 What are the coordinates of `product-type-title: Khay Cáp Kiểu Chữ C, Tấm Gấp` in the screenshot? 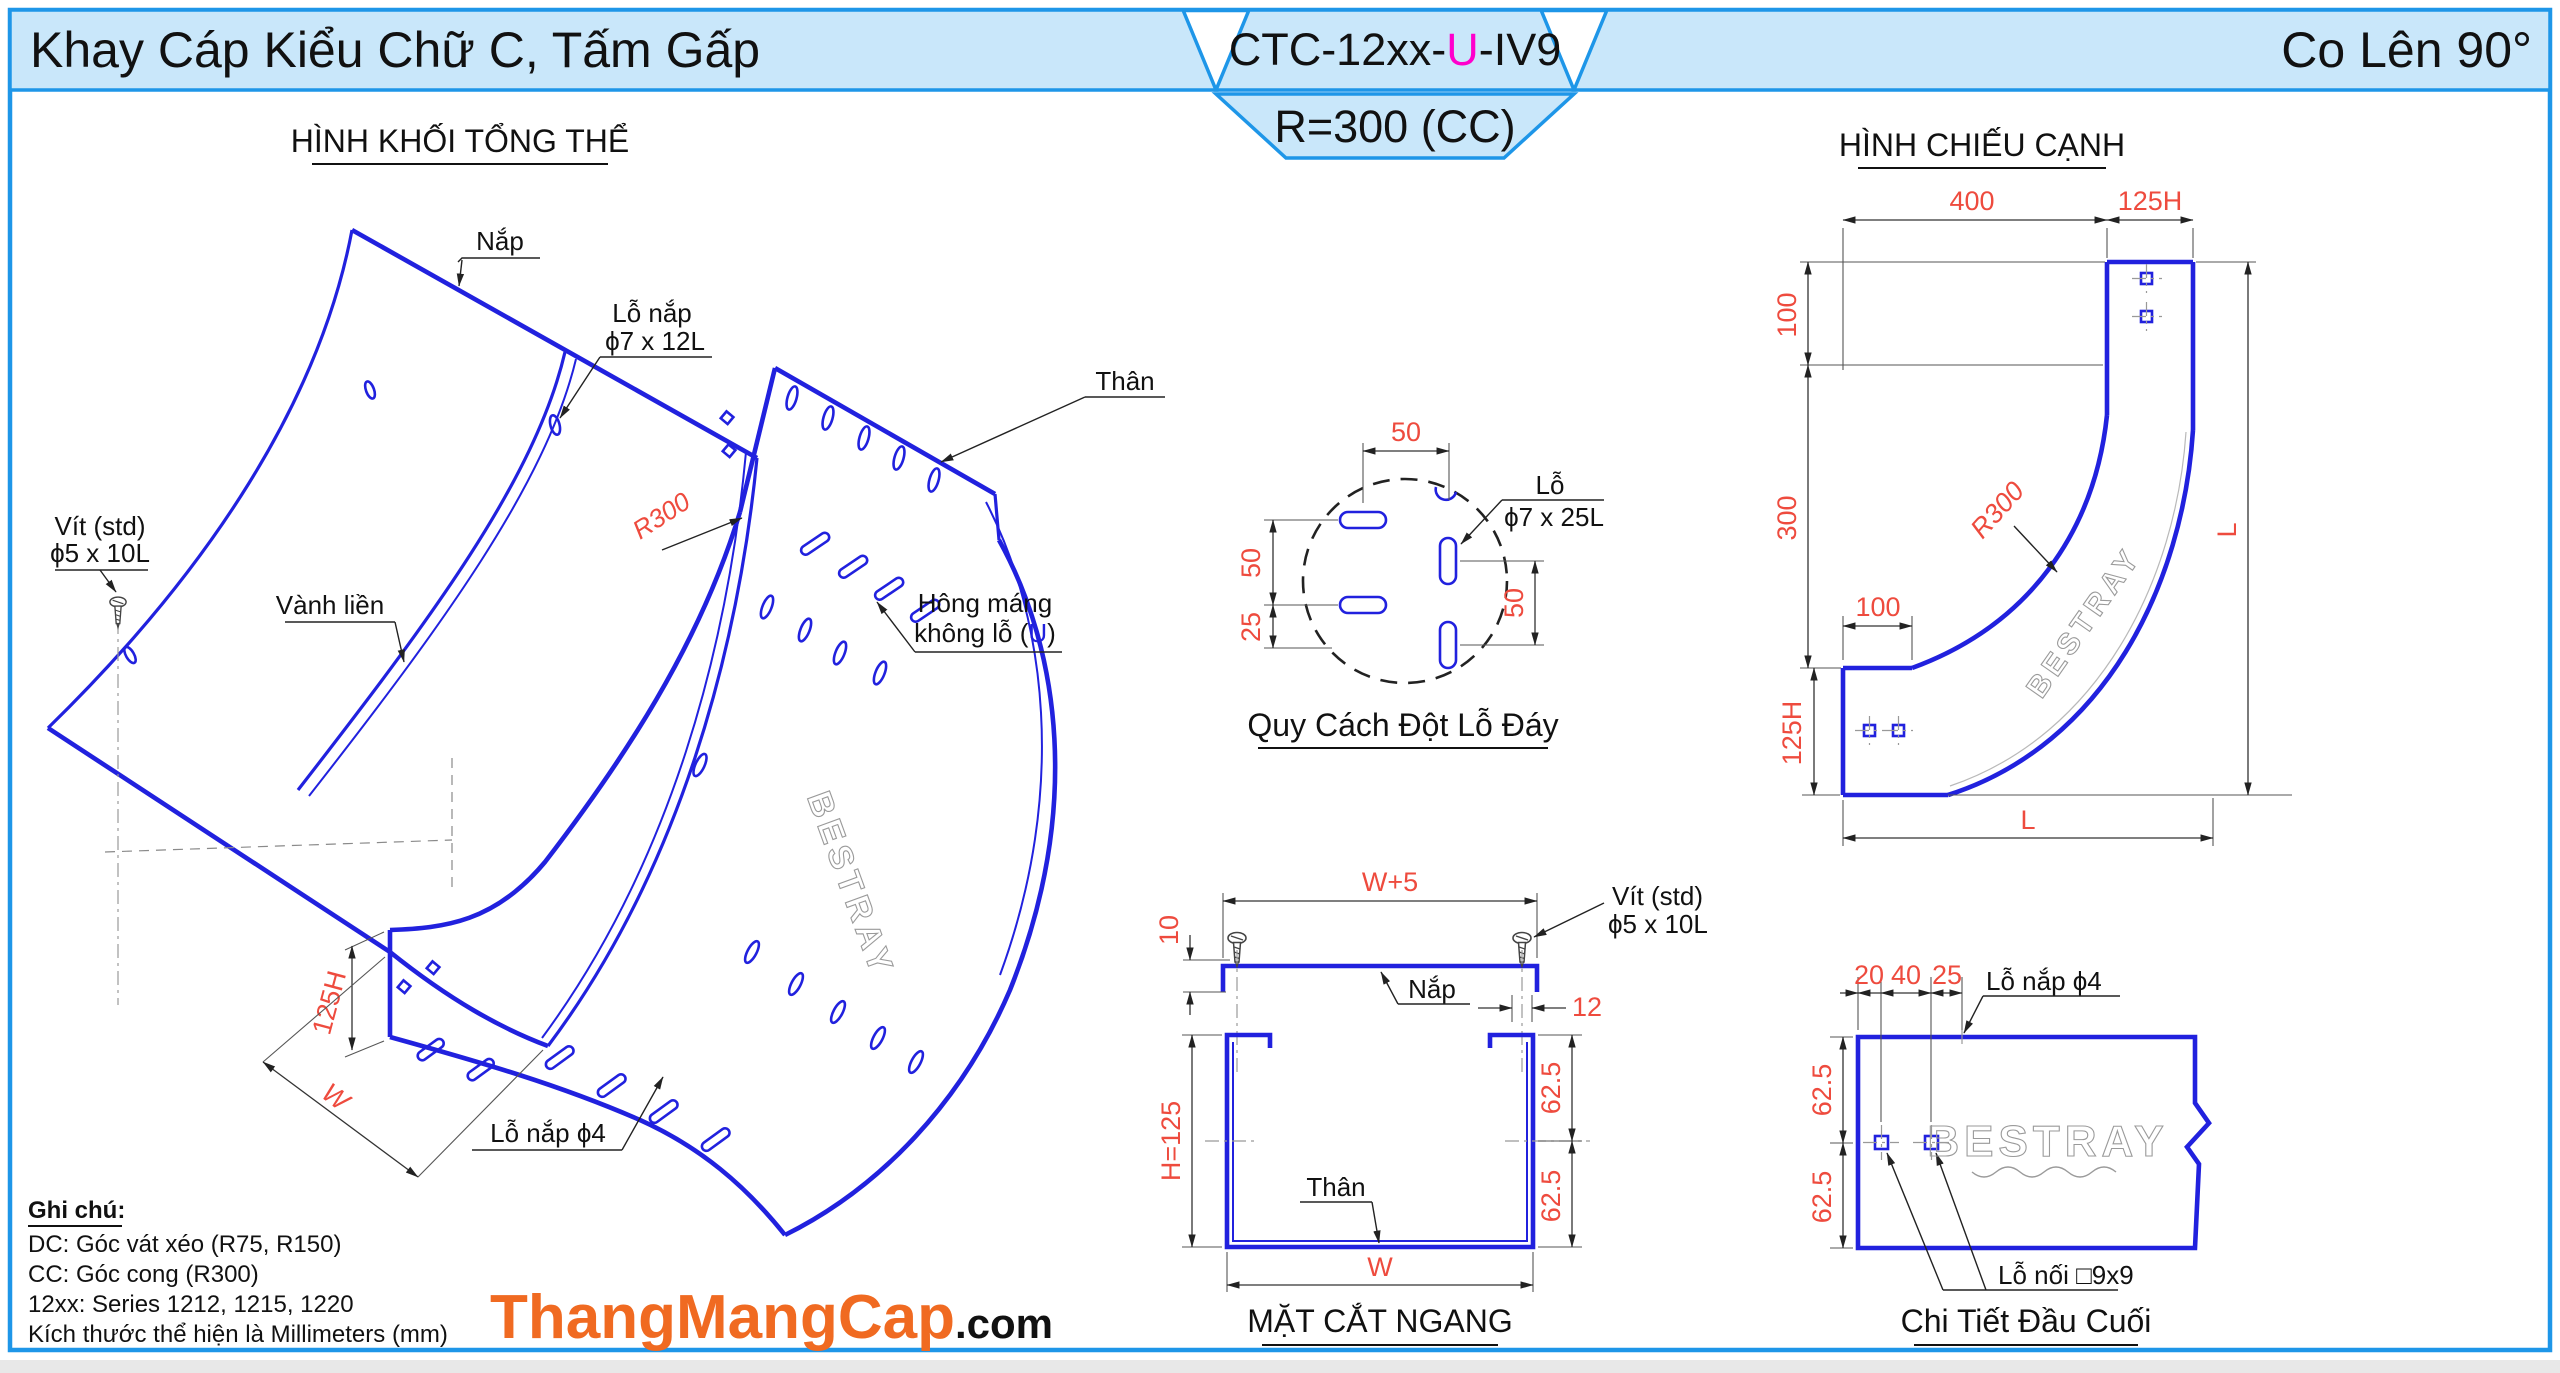 It's located at (395, 50).